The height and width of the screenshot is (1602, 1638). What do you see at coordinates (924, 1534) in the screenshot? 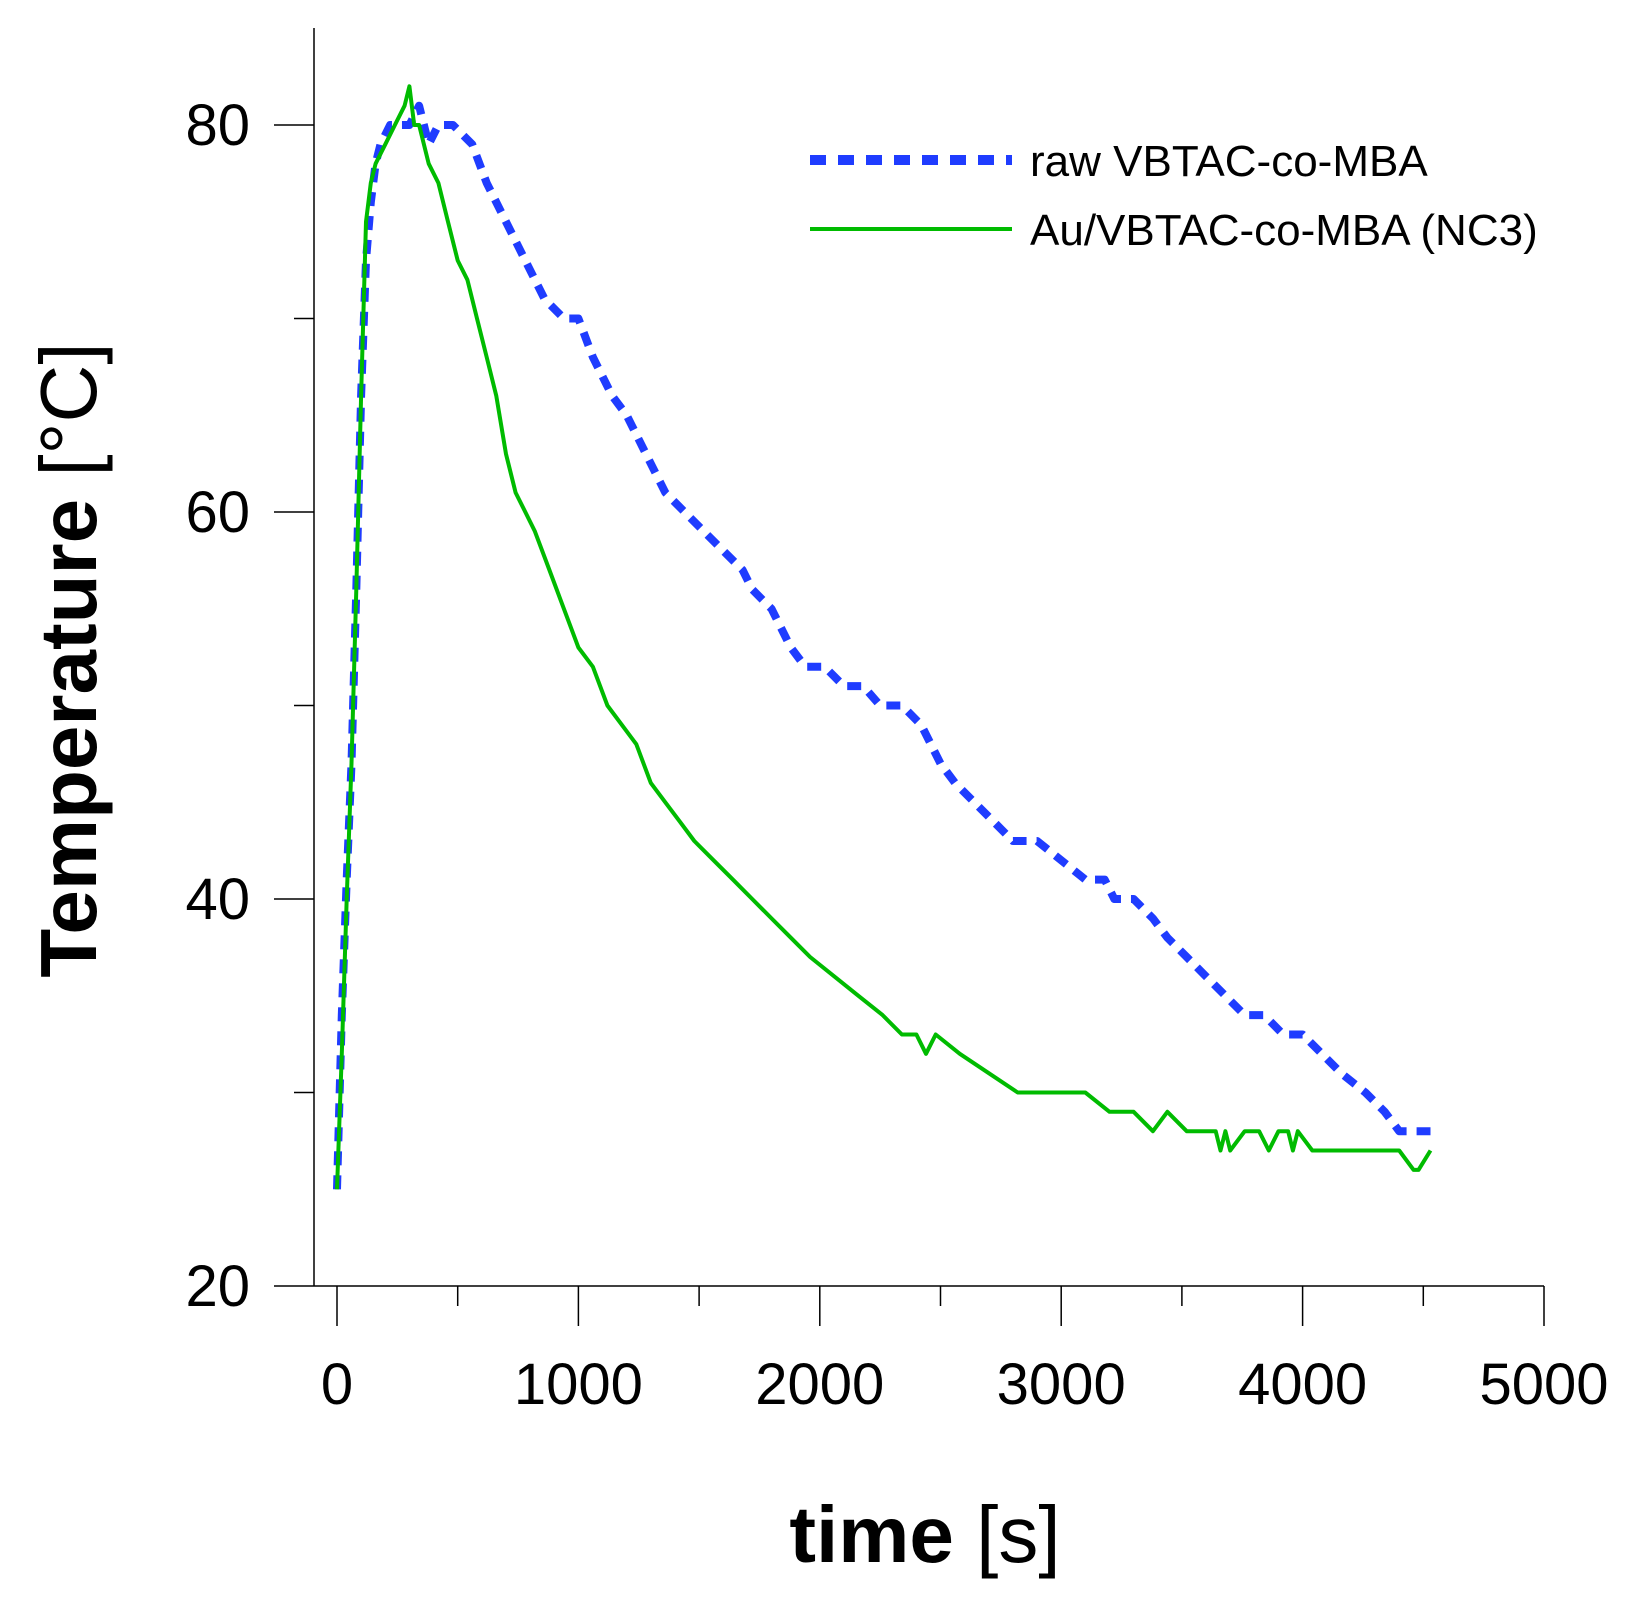
I see `x-axis-title: time [s]` at bounding box center [924, 1534].